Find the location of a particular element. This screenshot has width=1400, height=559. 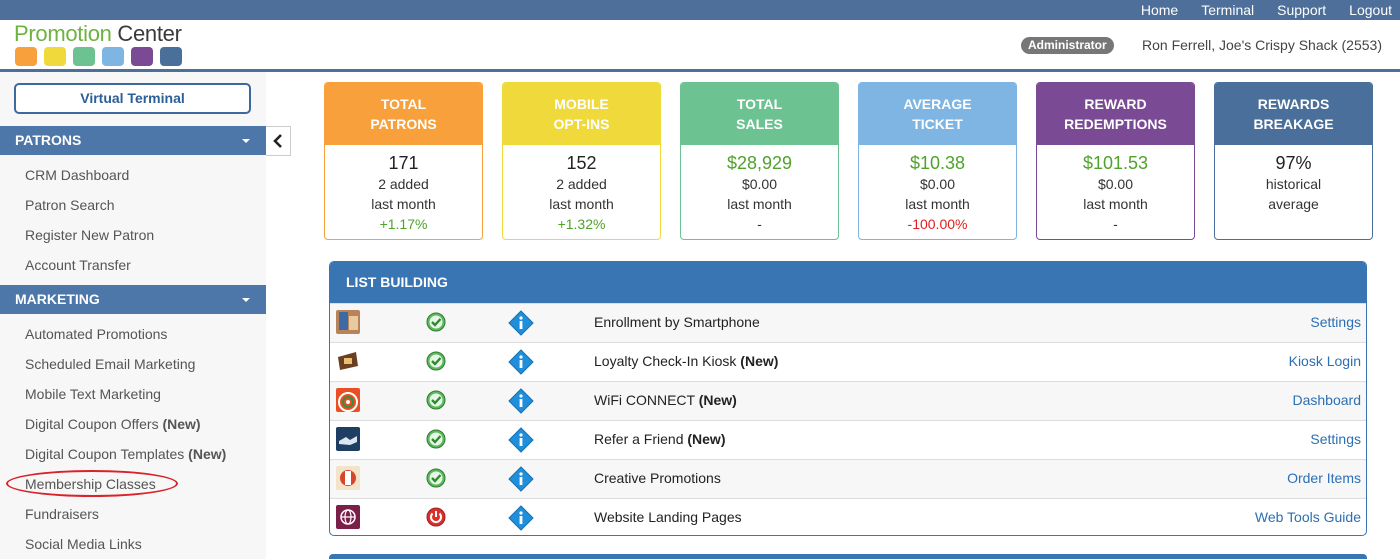

stat-card-title: REWARDS is located at coordinates (1293, 104).